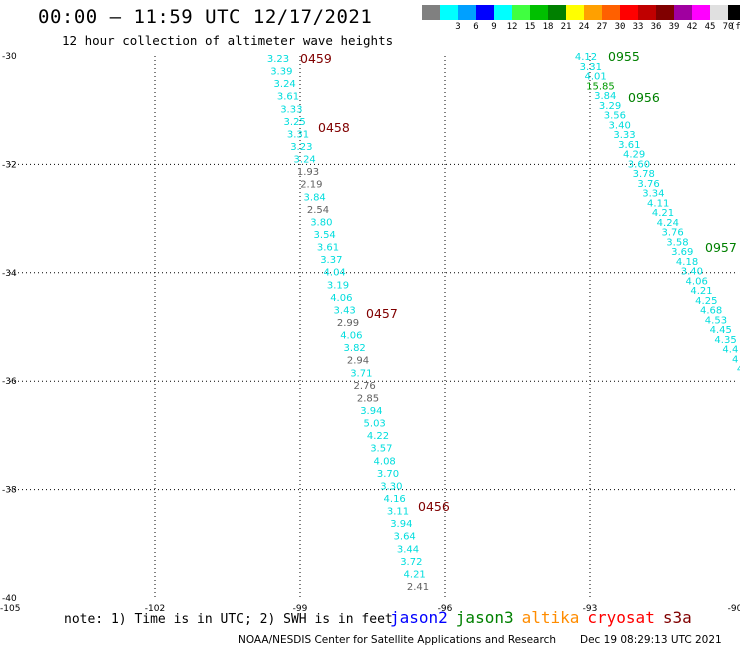 The height and width of the screenshot is (650, 740). Describe the element at coordinates (730, 350) in the screenshot. I see `swh-value: 4.4` at that location.